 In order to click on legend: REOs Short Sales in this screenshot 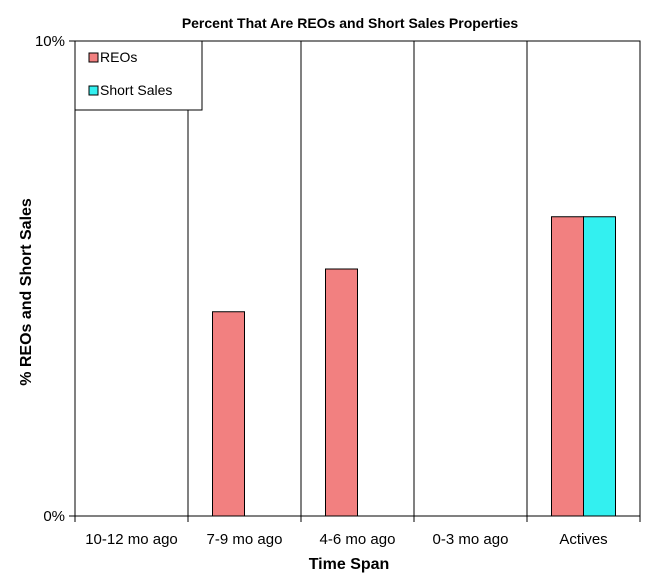, I will do `click(138, 75)`.